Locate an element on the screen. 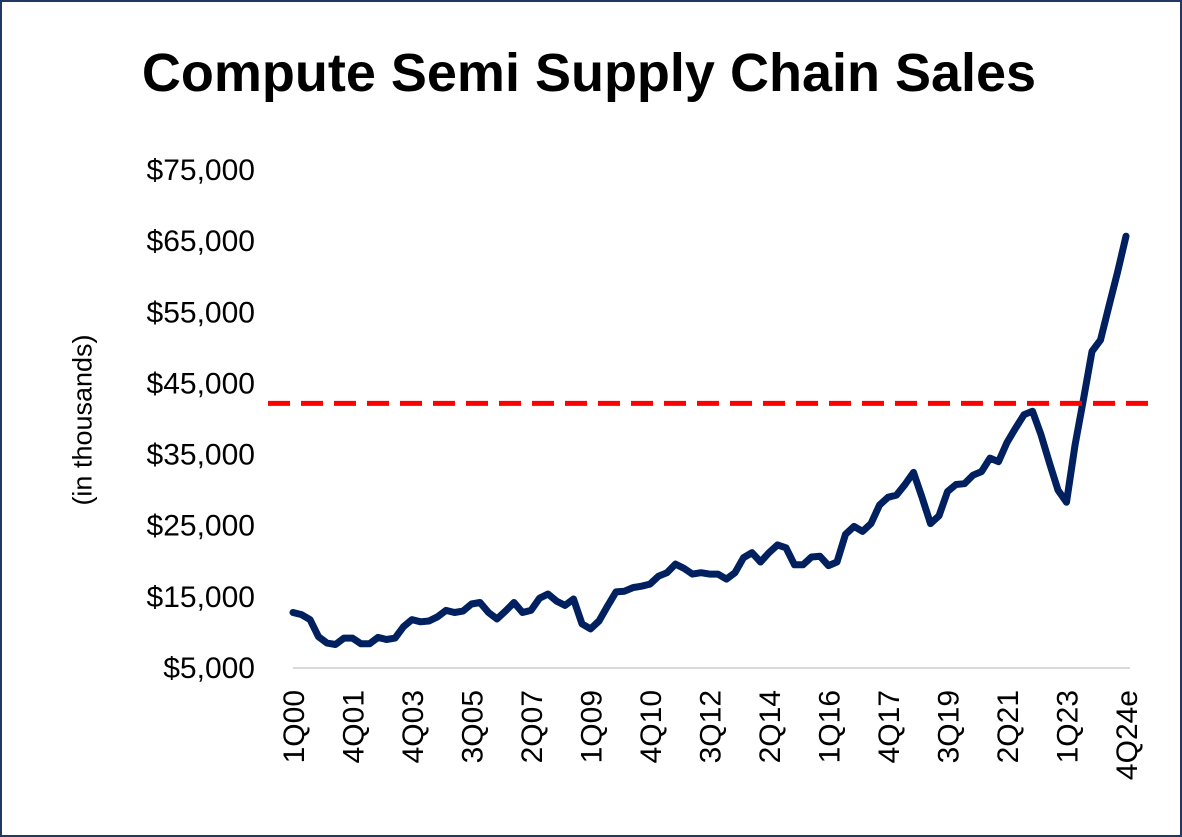  y-tick-label: $75,000 is located at coordinates (201, 170).